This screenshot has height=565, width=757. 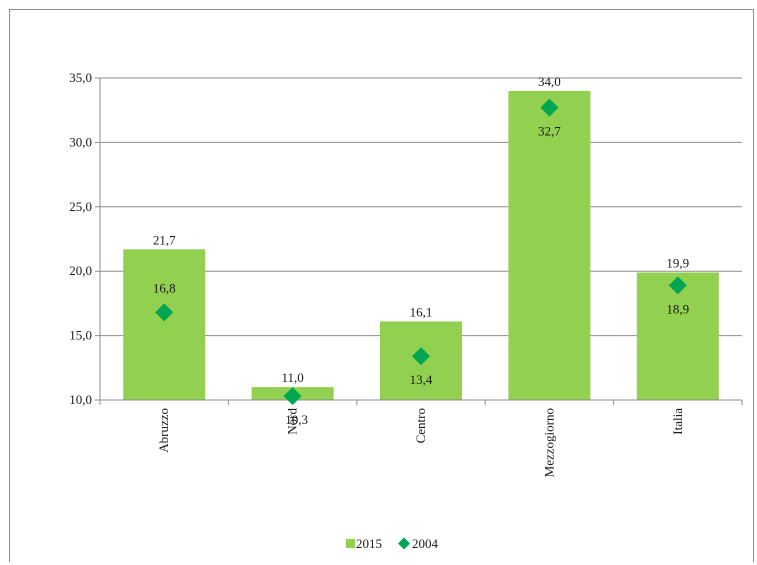 What do you see at coordinates (677, 262) in the screenshot?
I see `bar-value-label: 19,9` at bounding box center [677, 262].